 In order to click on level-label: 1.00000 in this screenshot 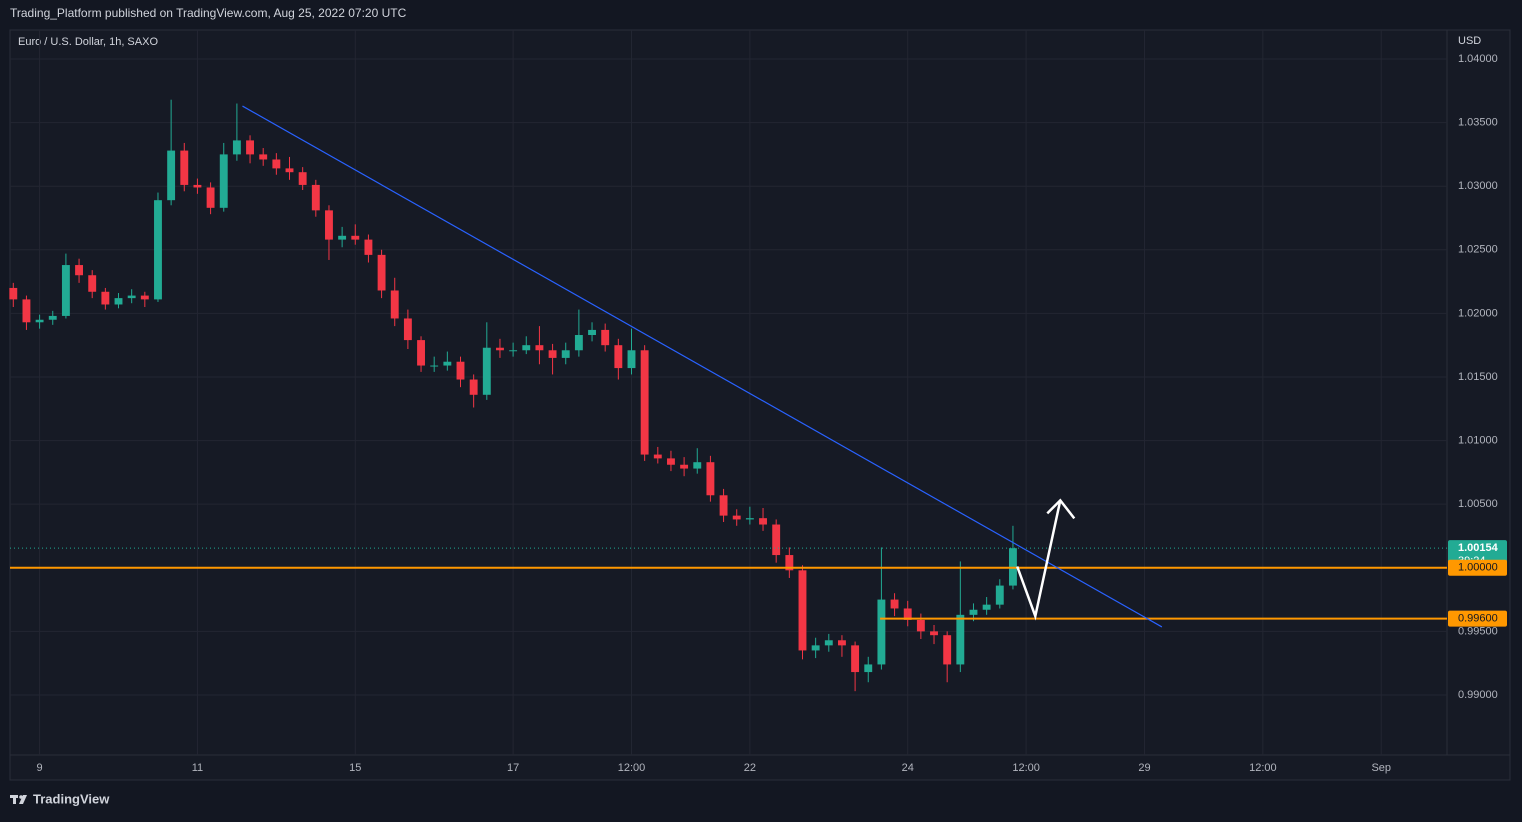, I will do `click(1478, 568)`.